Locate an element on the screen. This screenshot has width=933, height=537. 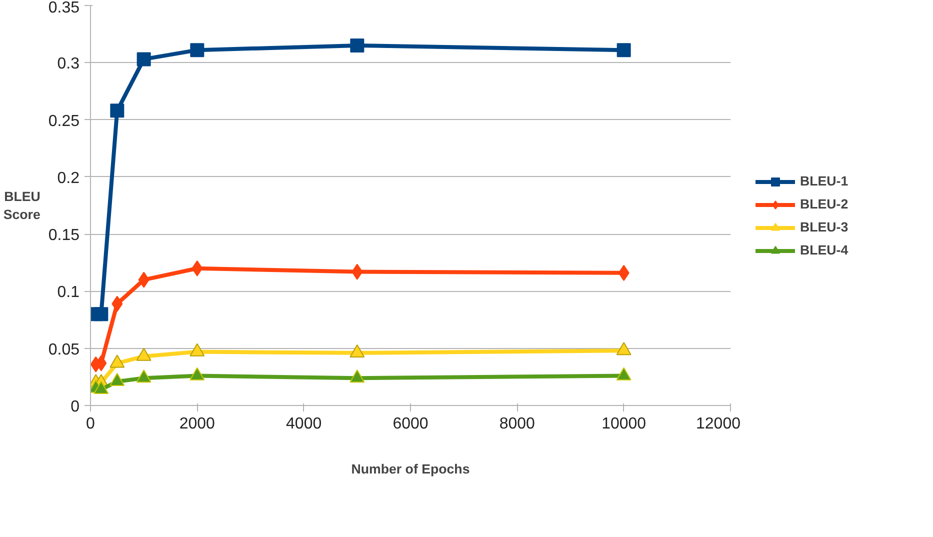
x-tick-label: 12000 is located at coordinates (718, 424).